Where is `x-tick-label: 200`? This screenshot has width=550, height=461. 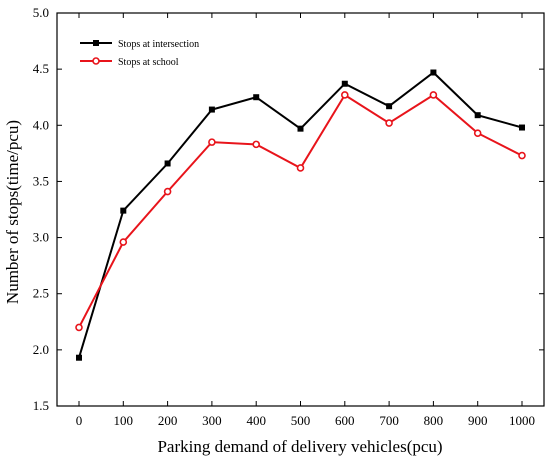
x-tick-label: 200 is located at coordinates (168, 420).